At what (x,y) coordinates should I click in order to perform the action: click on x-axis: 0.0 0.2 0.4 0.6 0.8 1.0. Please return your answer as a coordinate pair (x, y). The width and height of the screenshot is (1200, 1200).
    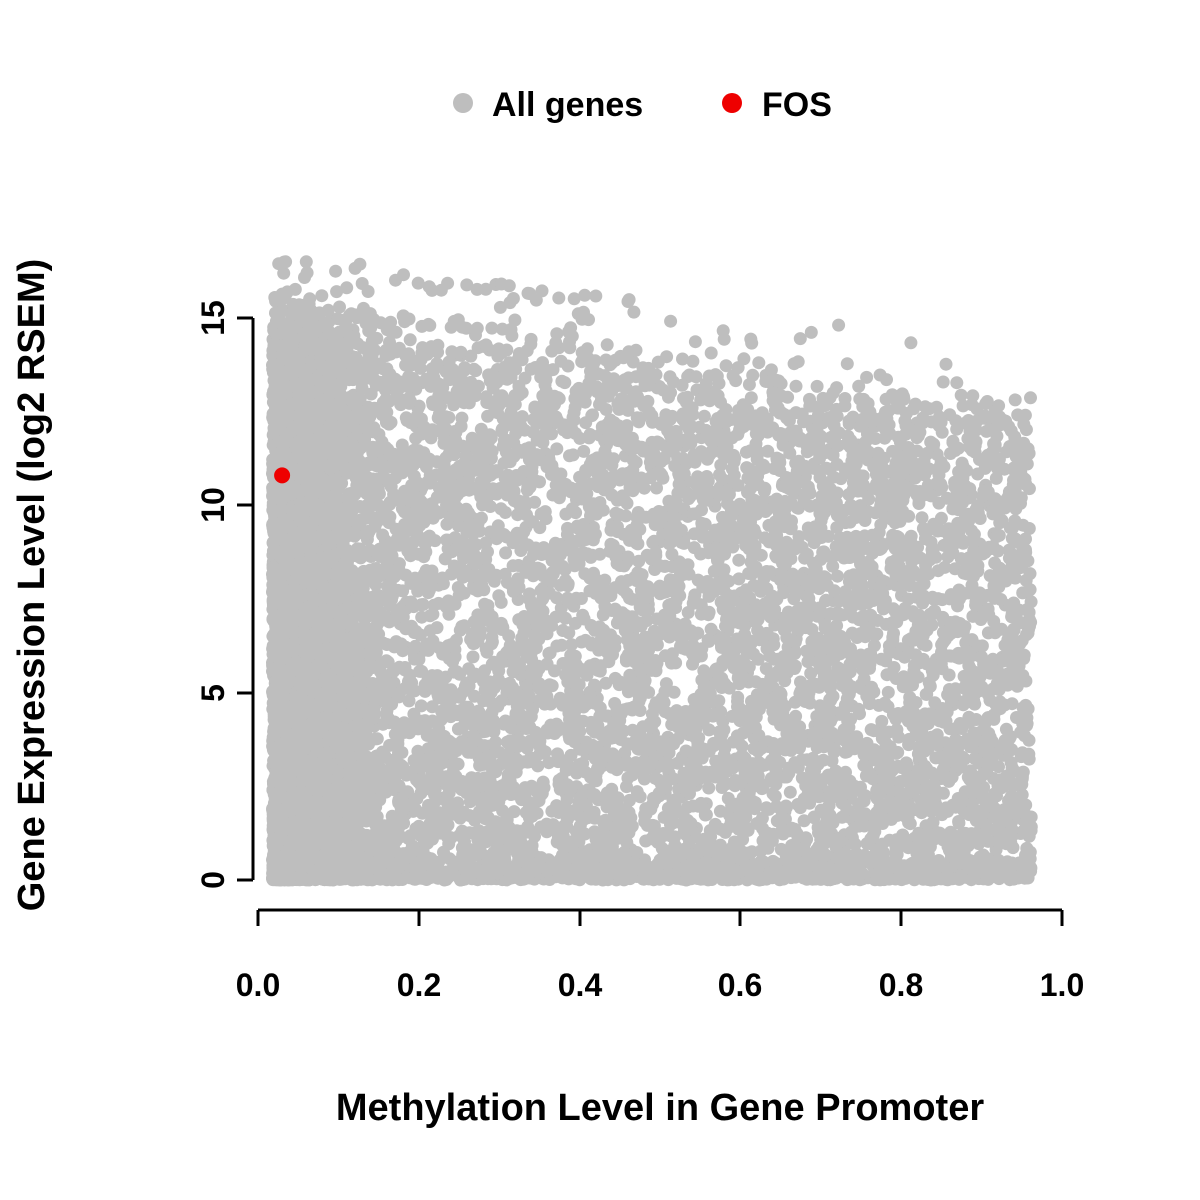
    Looking at the image, I should click on (660, 955).